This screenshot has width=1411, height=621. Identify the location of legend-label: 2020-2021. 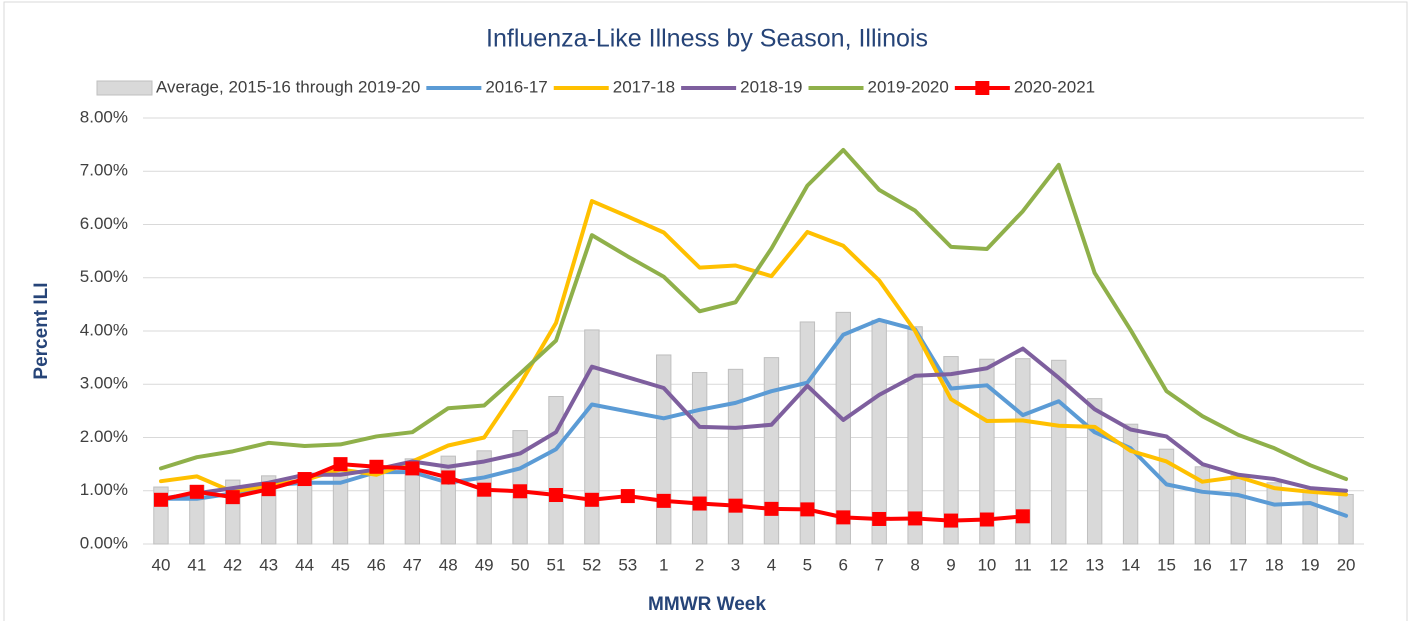
(1054, 86).